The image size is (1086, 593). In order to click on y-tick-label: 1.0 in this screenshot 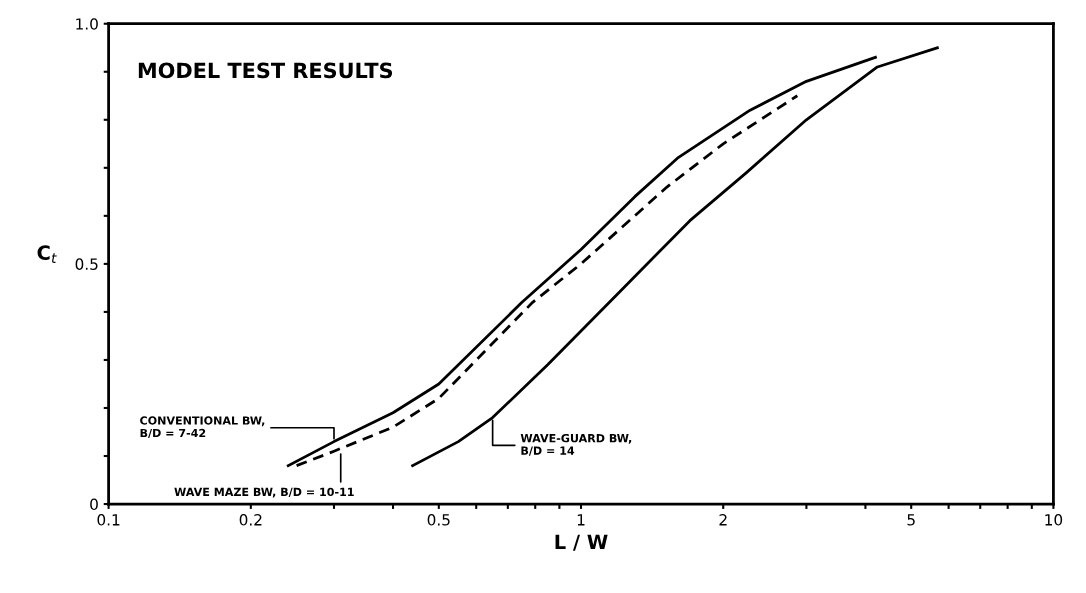, I will do `click(87, 24)`.